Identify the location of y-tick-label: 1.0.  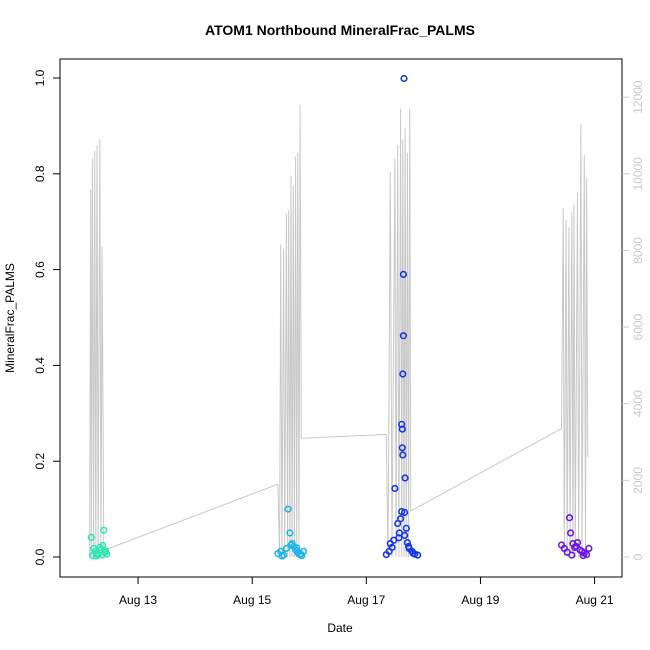
(40, 77).